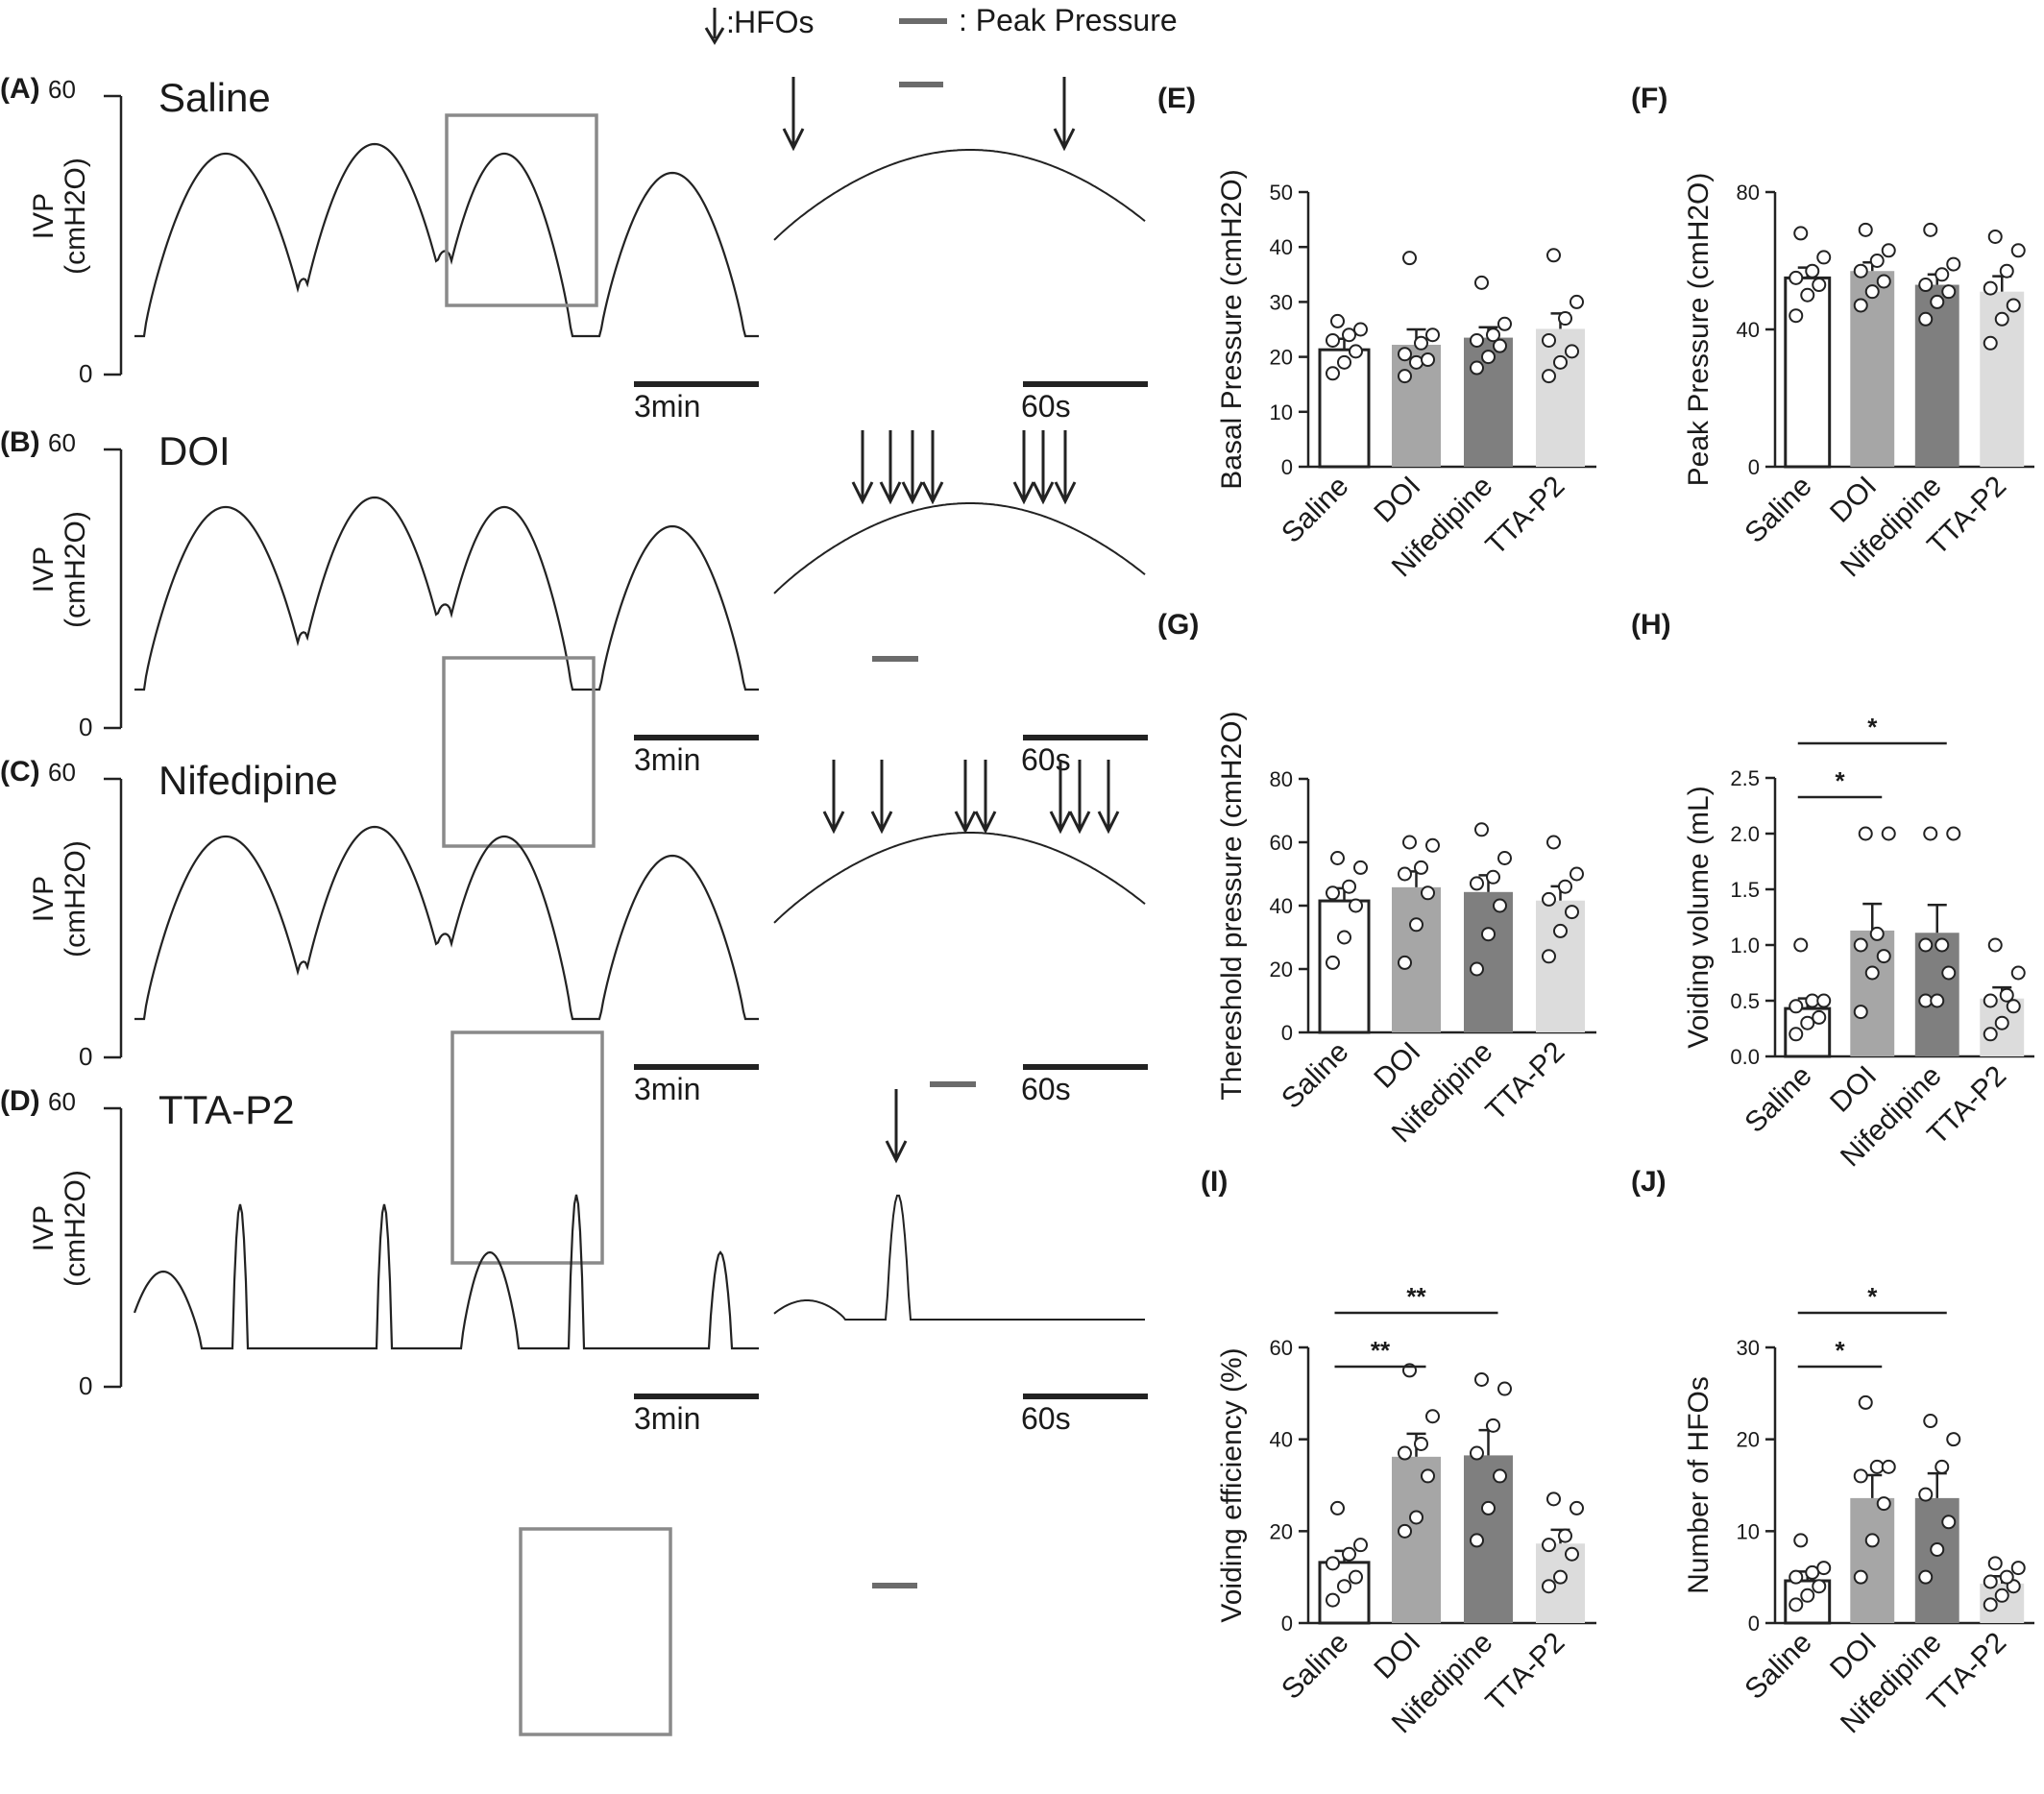  Describe the element at coordinates (1745, 1001) in the screenshot. I see `y-tick-label: 0.5` at that location.